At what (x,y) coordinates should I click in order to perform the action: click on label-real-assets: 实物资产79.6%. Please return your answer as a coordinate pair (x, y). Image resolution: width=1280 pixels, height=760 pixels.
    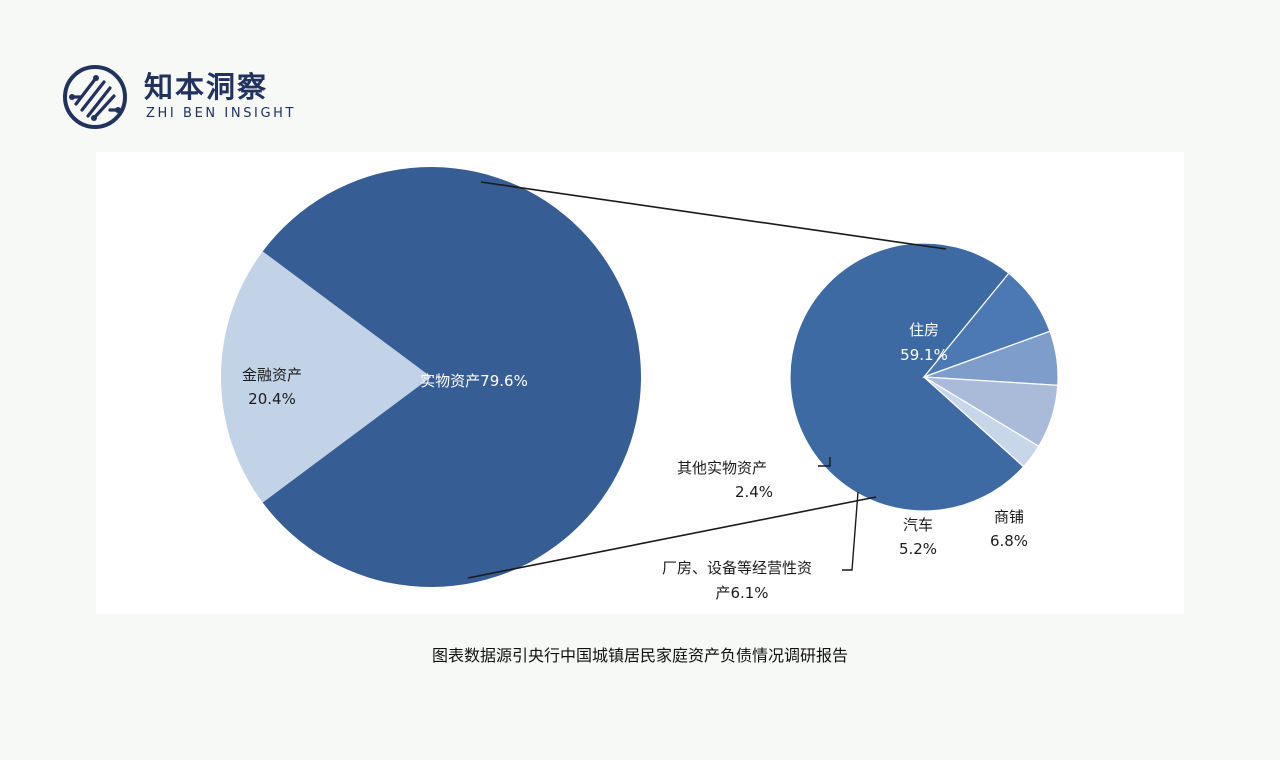
    Looking at the image, I should click on (474, 381).